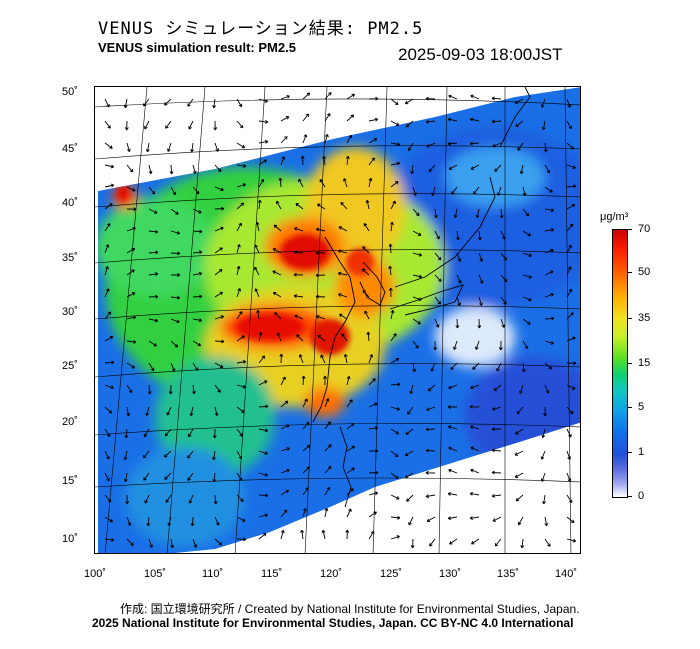 This screenshot has height=649, width=700. I want to click on lon-label: 125˚, so click(391, 574).